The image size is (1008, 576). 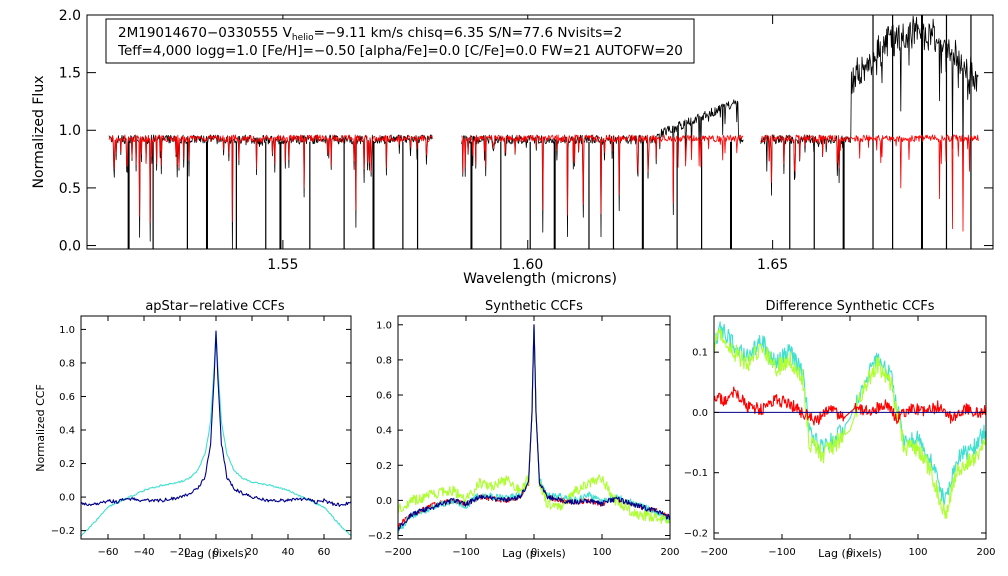 What do you see at coordinates (40, 428) in the screenshot?
I see `apstar-ccf-ylabel: Normalized CCF` at bounding box center [40, 428].